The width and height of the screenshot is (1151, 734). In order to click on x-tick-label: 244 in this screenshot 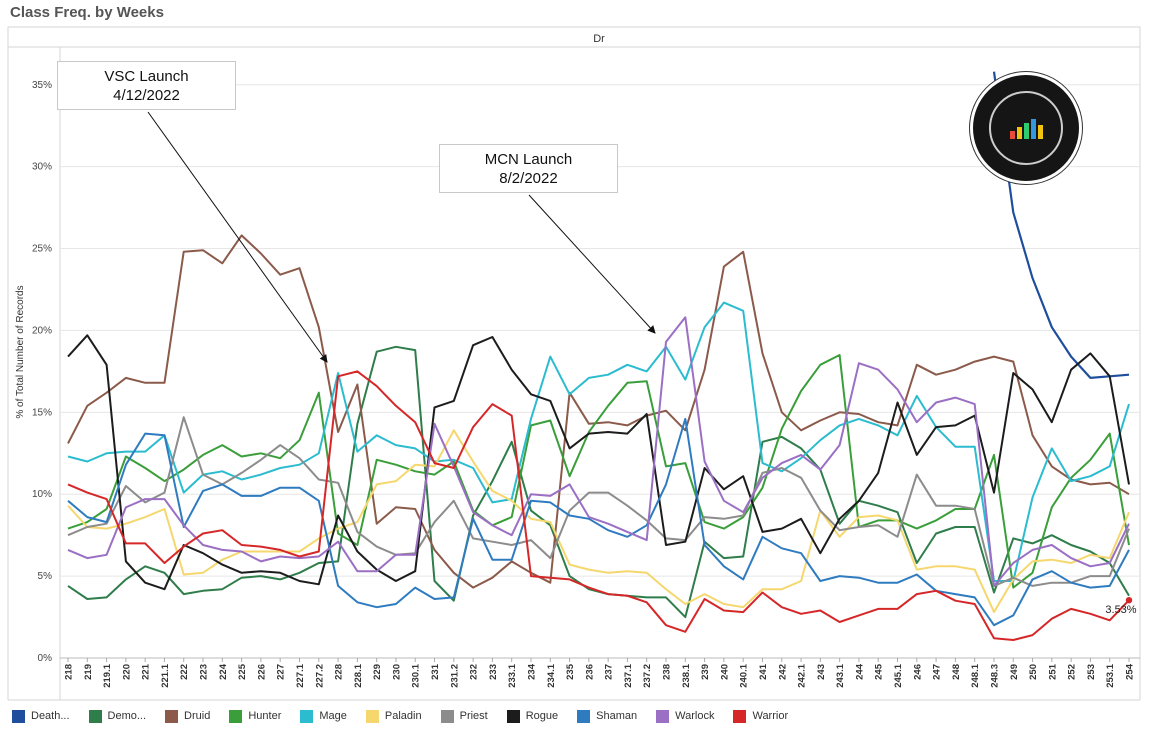, I will do `click(859, 671)`.